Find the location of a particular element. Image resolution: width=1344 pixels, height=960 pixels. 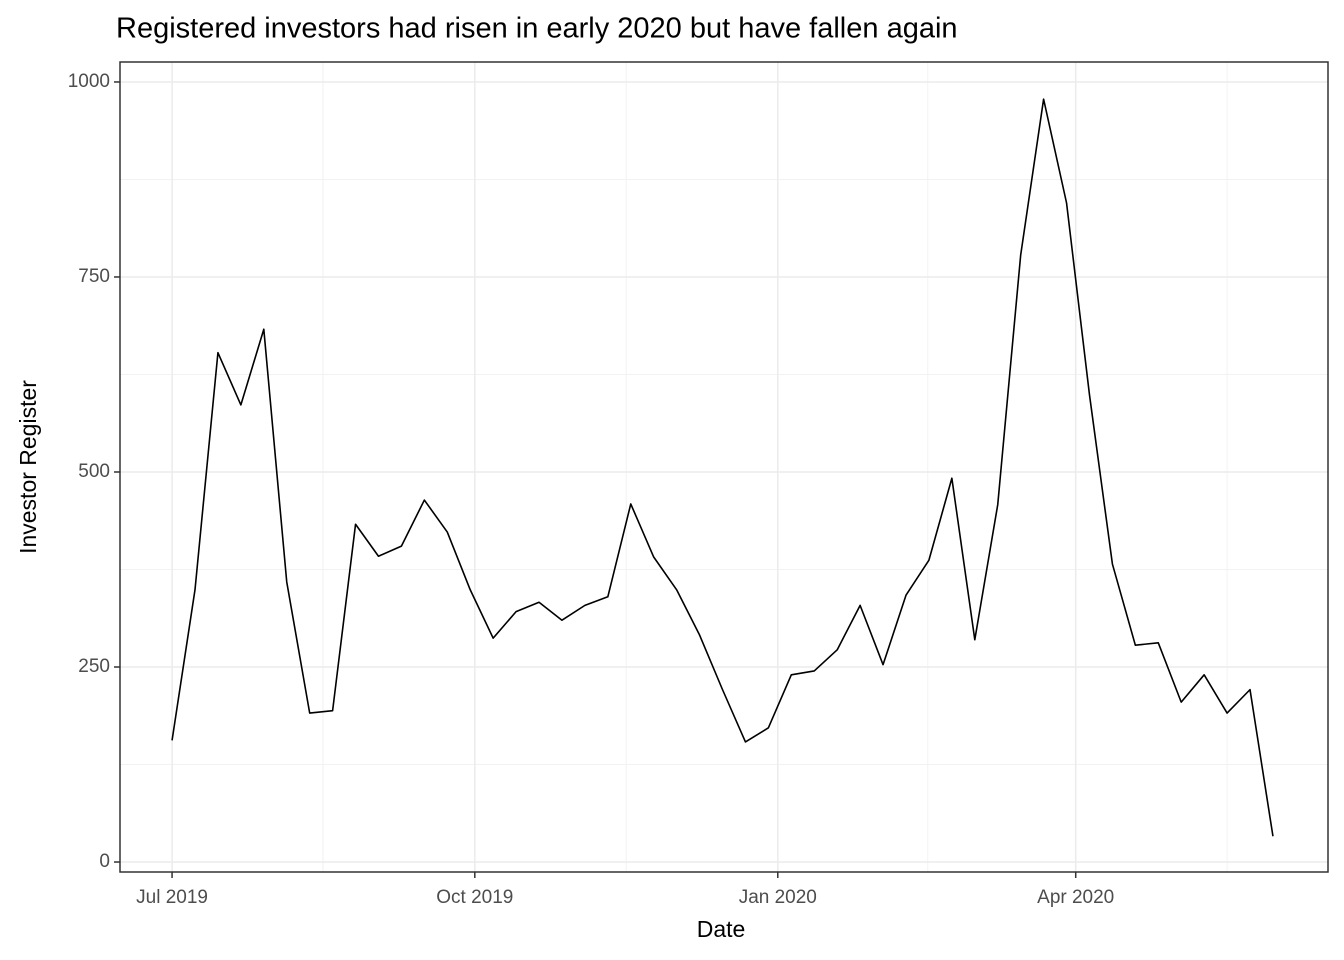

y-tick-label: 1000 is located at coordinates (89, 81).